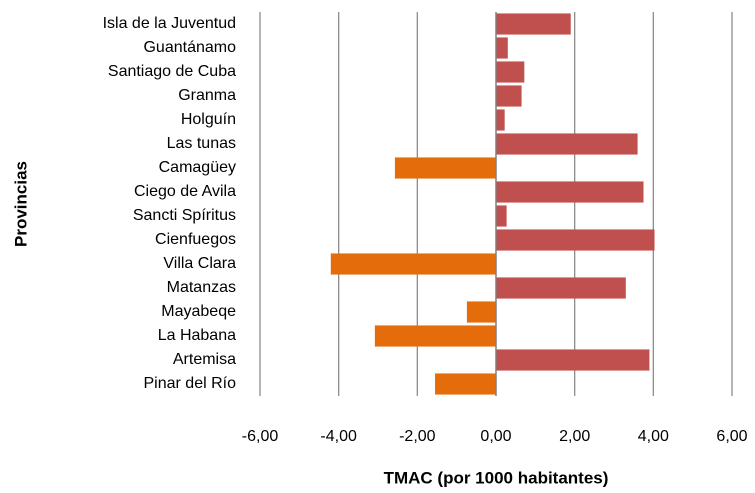 The image size is (755, 493). Describe the element at coordinates (201, 287) in the screenshot. I see `y-tick-label: Matanzas` at that location.